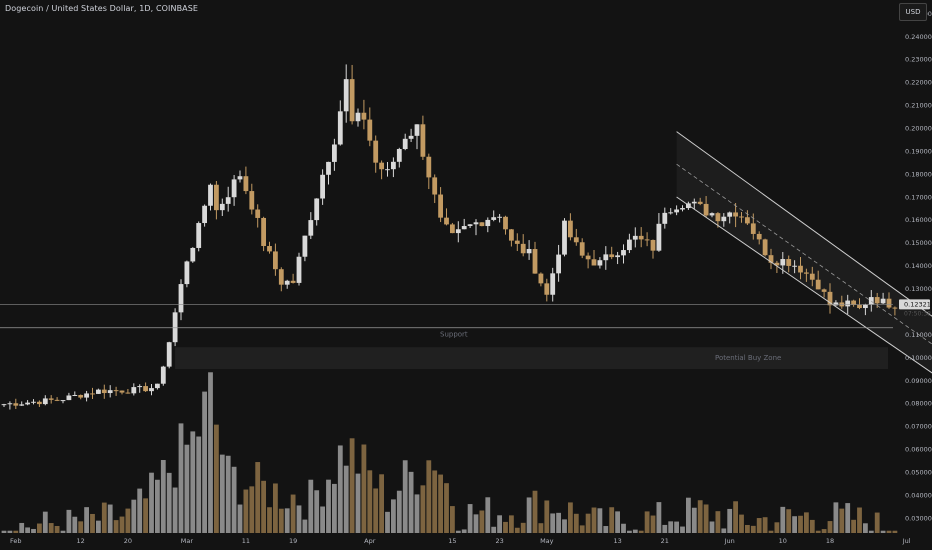 The width and height of the screenshot is (932, 550). What do you see at coordinates (617, 541) in the screenshot?
I see `time-tick-label: 13` at bounding box center [617, 541].